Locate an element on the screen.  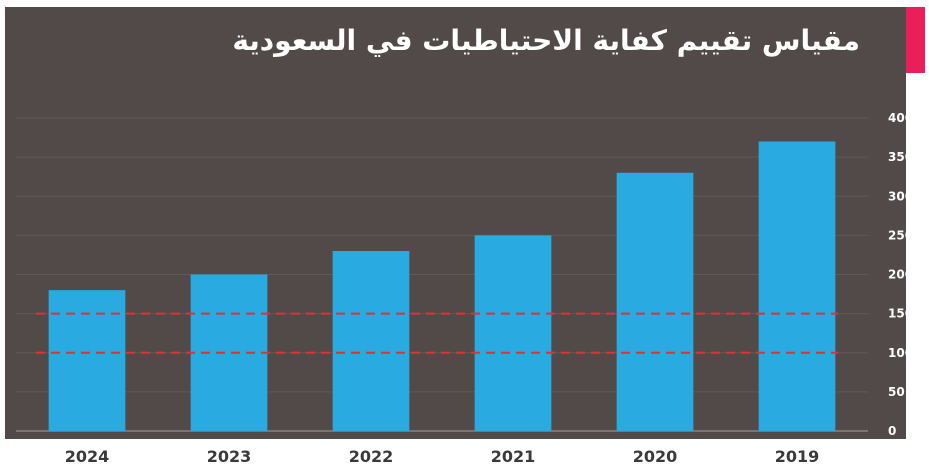
x-tick-label-2019: 2019 is located at coordinates (797, 456).